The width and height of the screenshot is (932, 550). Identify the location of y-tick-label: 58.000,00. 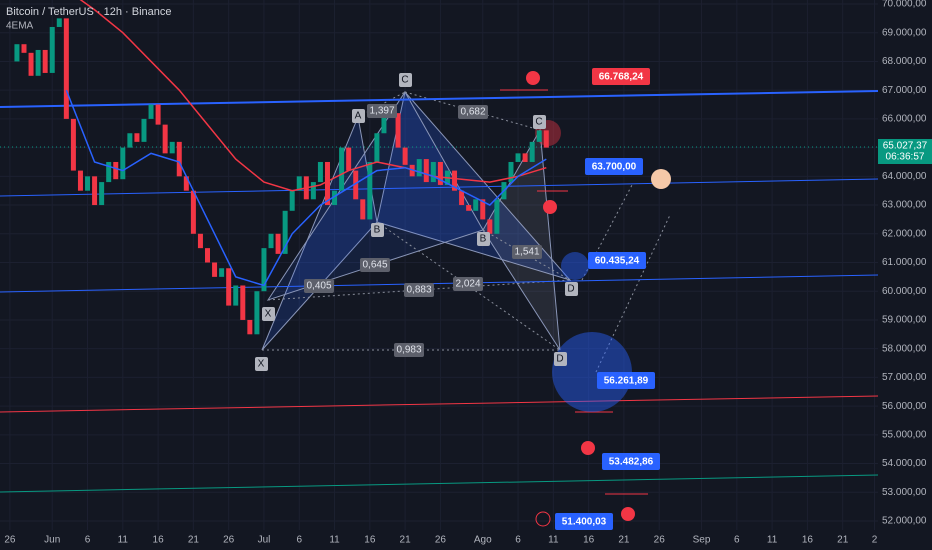
(904, 348).